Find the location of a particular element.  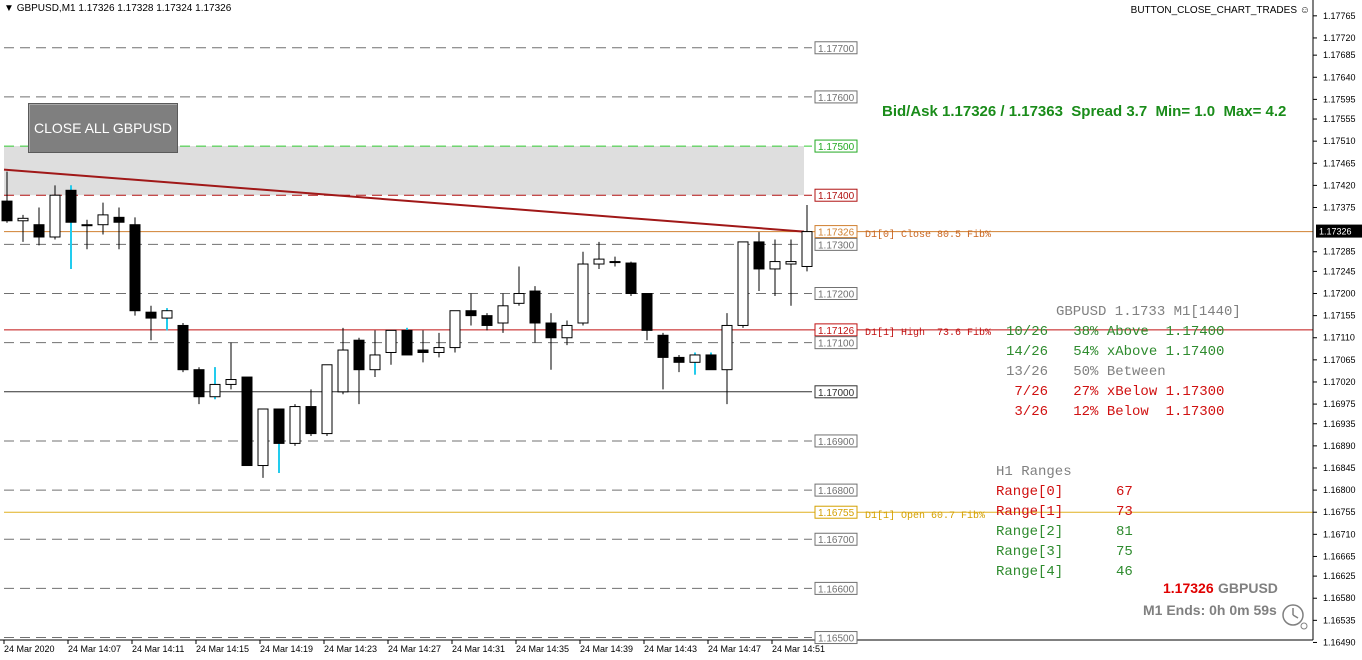

price-tick-label: 1.17326 is located at coordinates (1335, 232).